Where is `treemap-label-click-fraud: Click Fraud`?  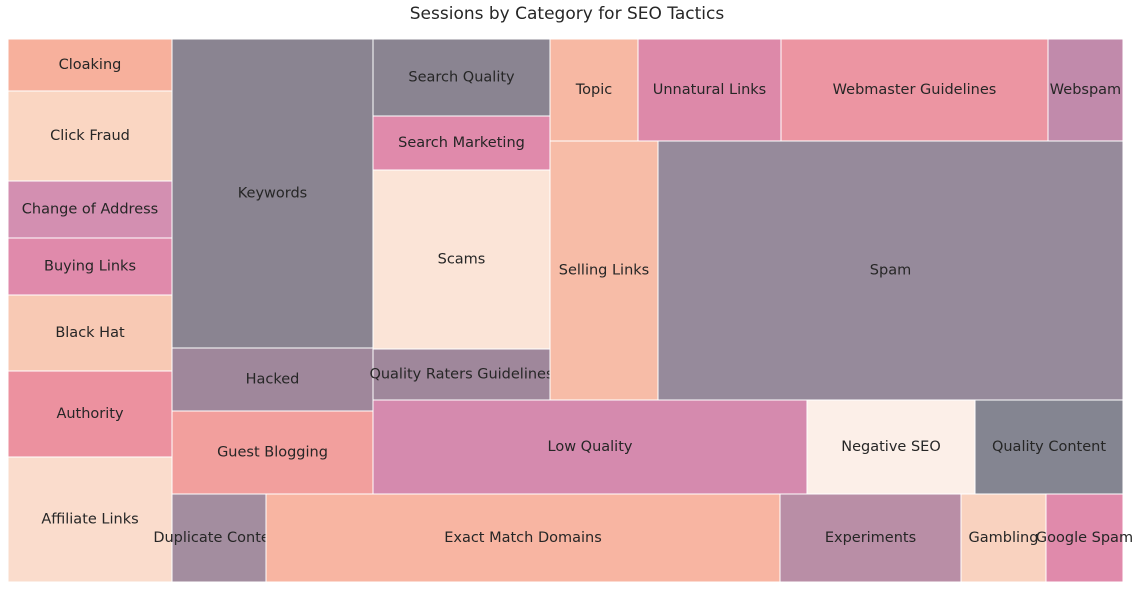
treemap-label-click-fraud: Click Fraud is located at coordinates (90, 136).